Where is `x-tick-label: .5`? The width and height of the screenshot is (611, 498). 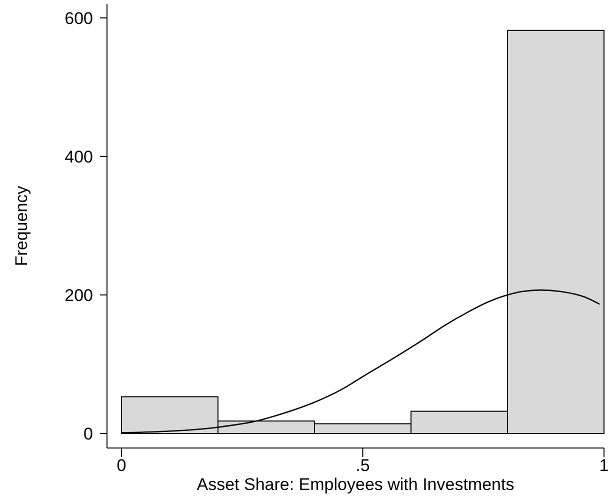
x-tick-label: .5 is located at coordinates (363, 466).